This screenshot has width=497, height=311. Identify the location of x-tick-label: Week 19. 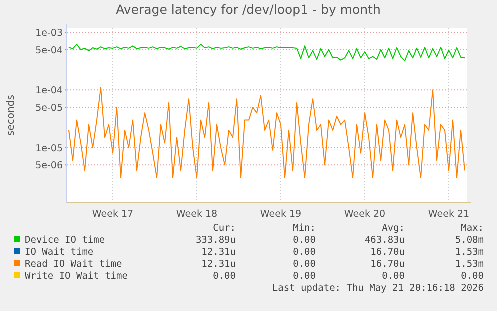
(281, 214).